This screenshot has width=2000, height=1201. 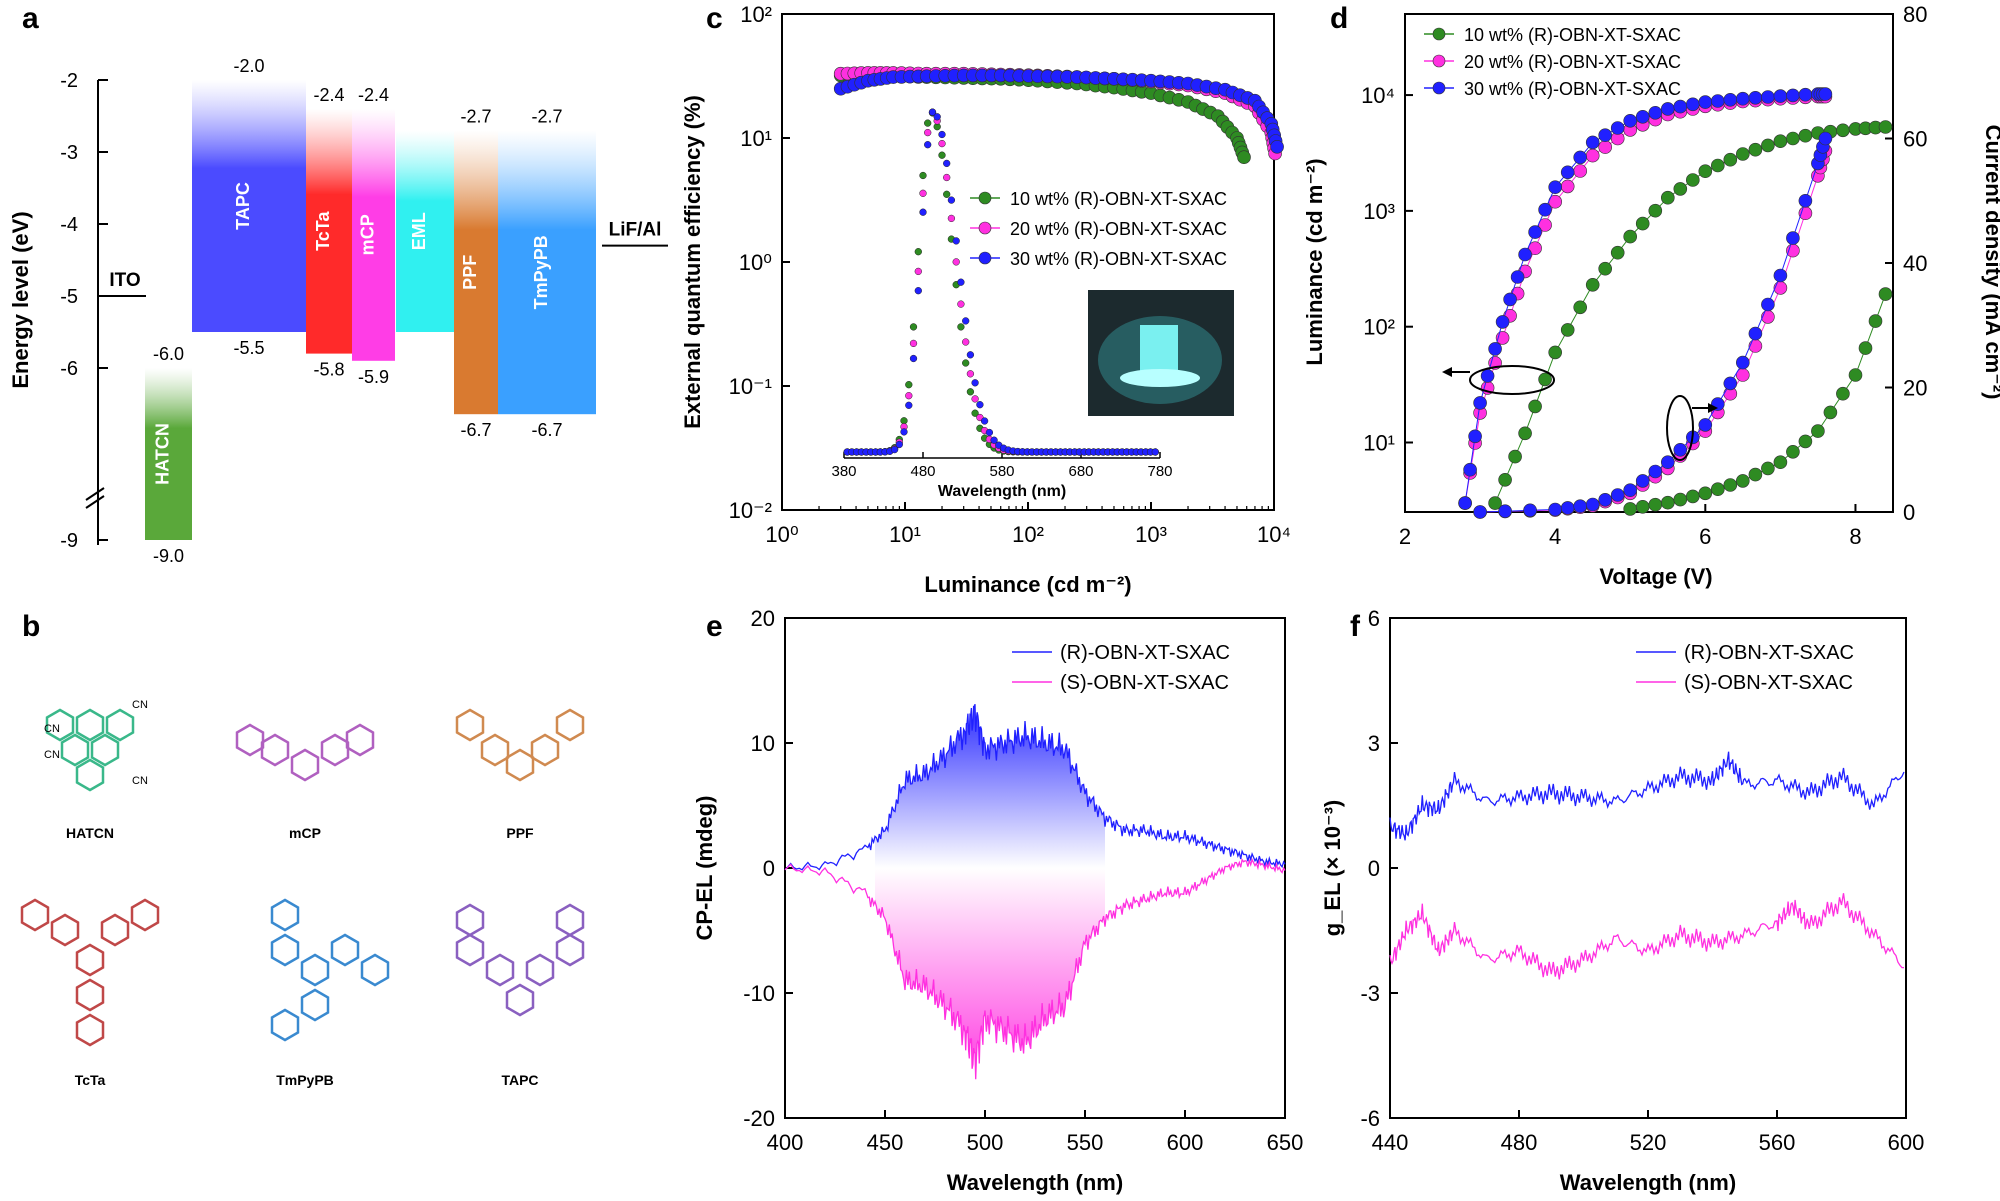 What do you see at coordinates (905, 534) in the screenshot?
I see `eqe-x-tick-label: 10¹` at bounding box center [905, 534].